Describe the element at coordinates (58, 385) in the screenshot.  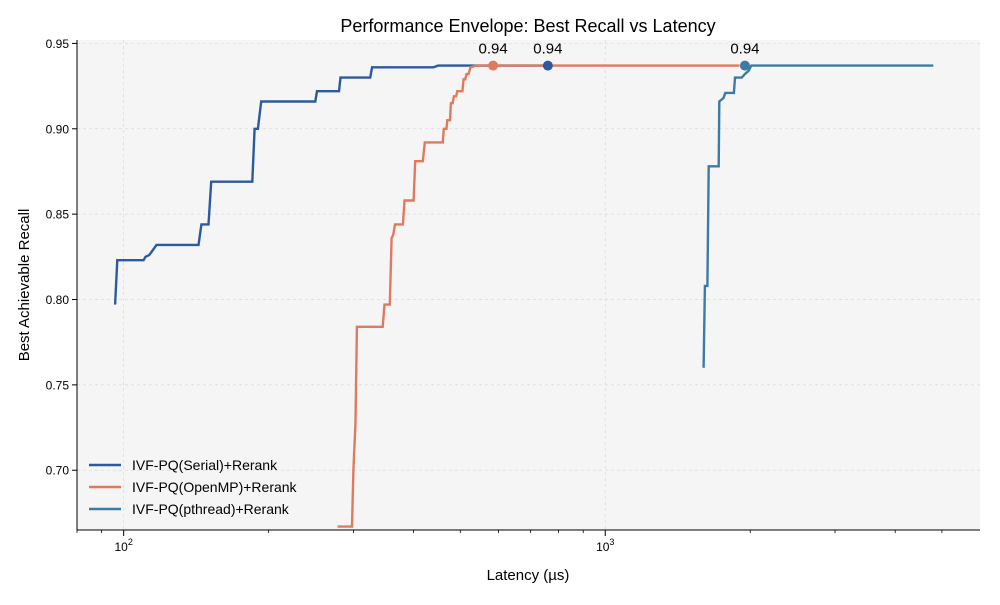
I see `y-tick-label: 0.75` at that location.